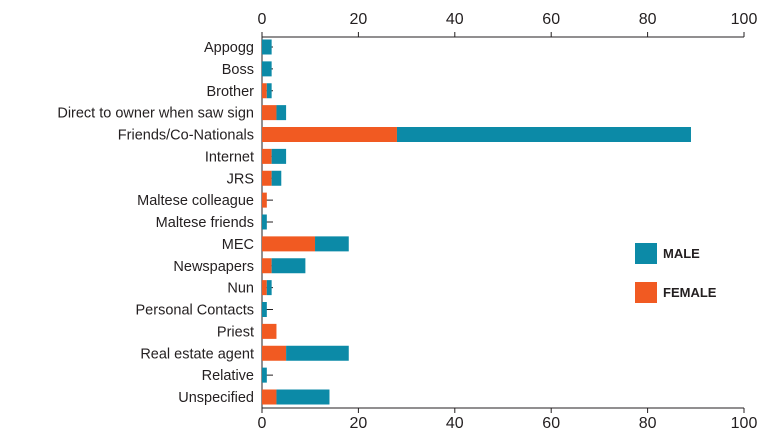  I want to click on category-label: Personal Contacts, so click(195, 311).